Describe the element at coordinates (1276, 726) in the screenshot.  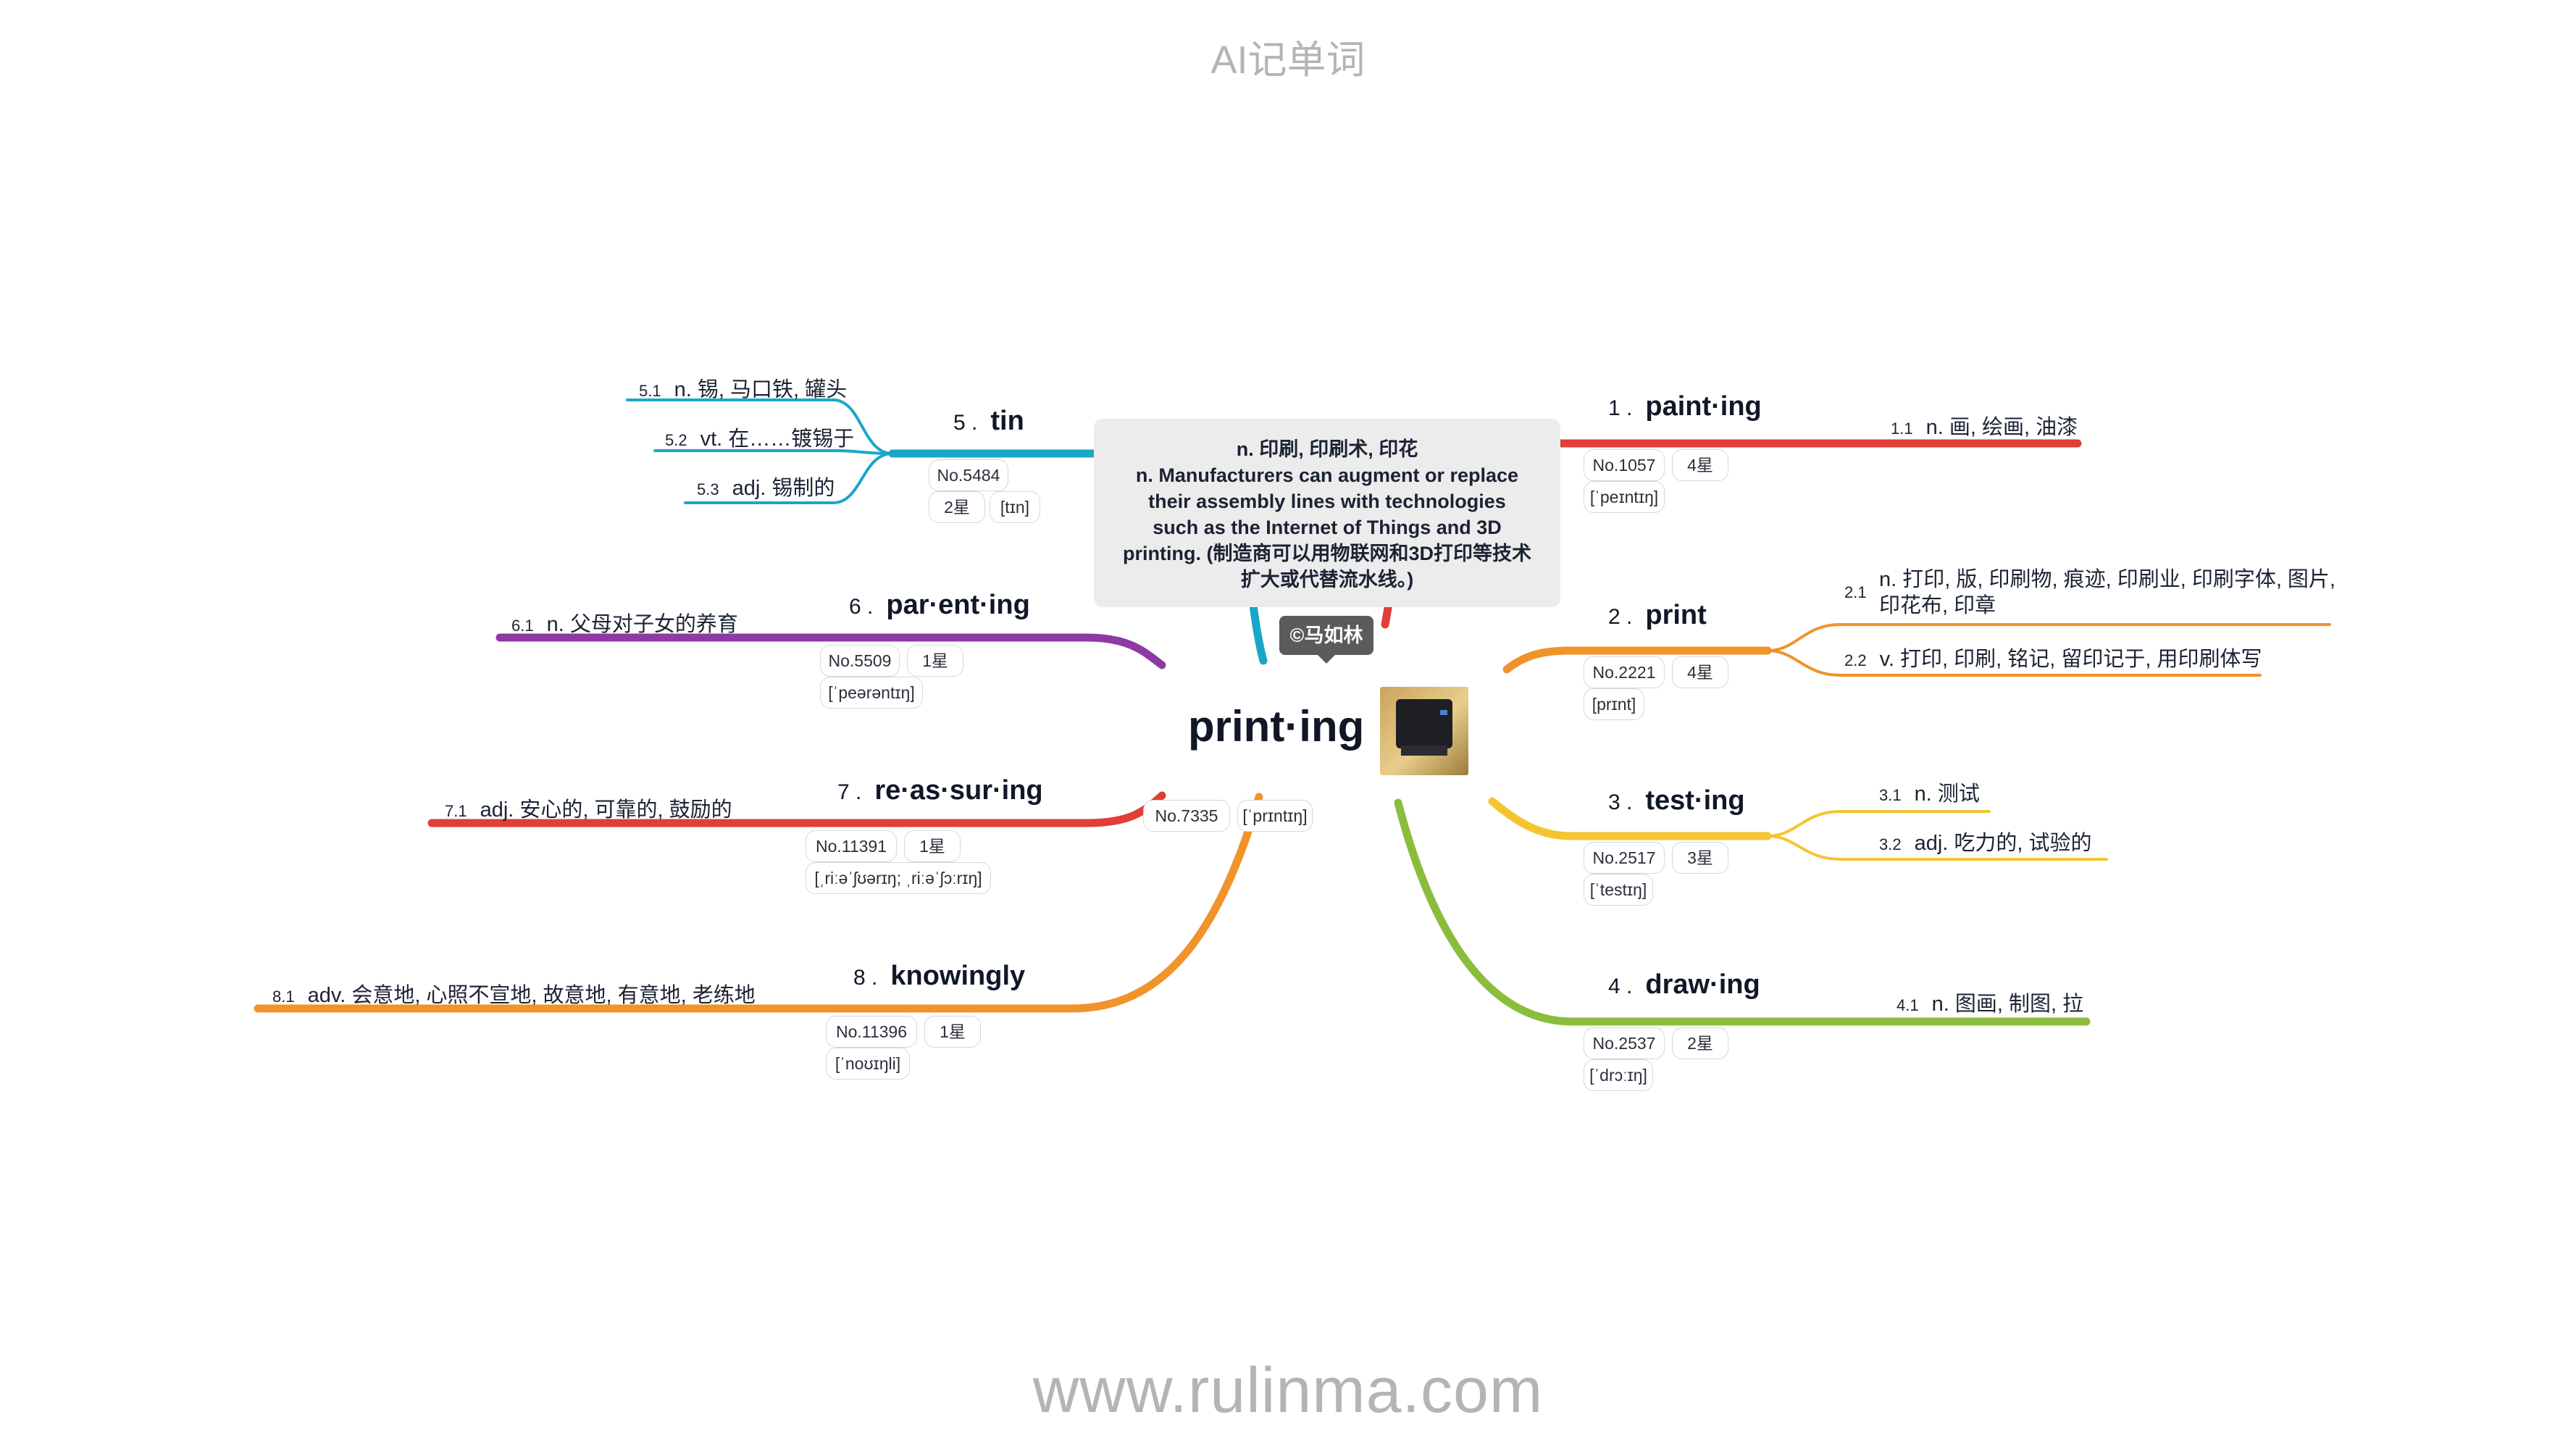
I see `center-word: print·ing` at that location.